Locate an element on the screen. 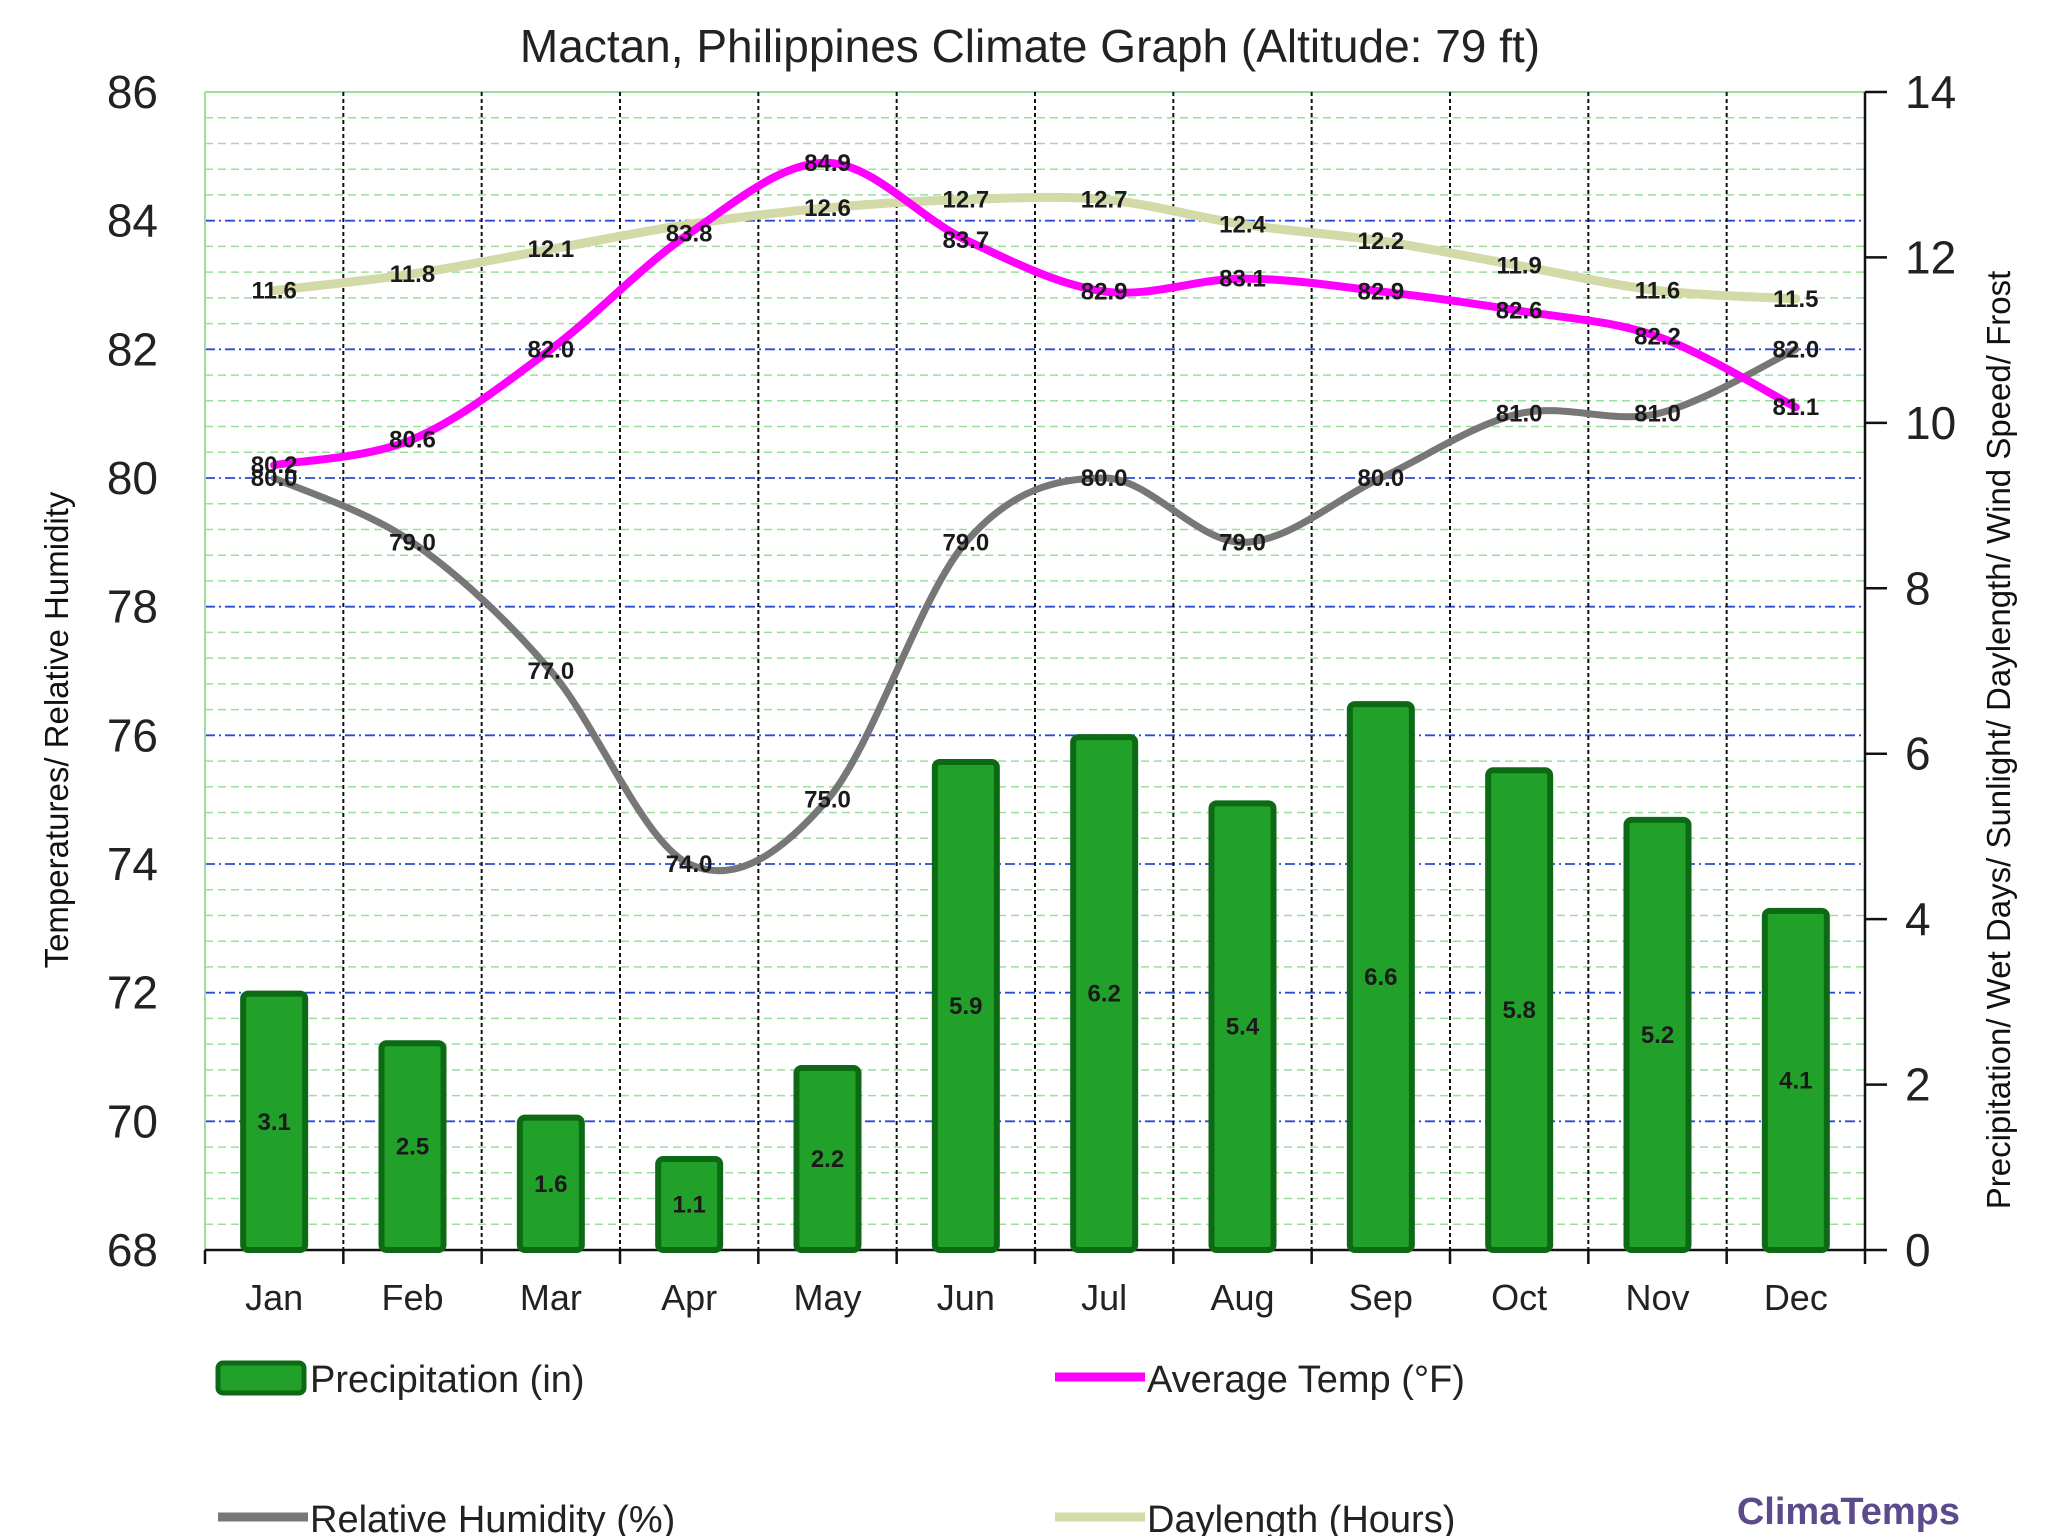  precip-value-label: 2.2 is located at coordinates (827, 1159).